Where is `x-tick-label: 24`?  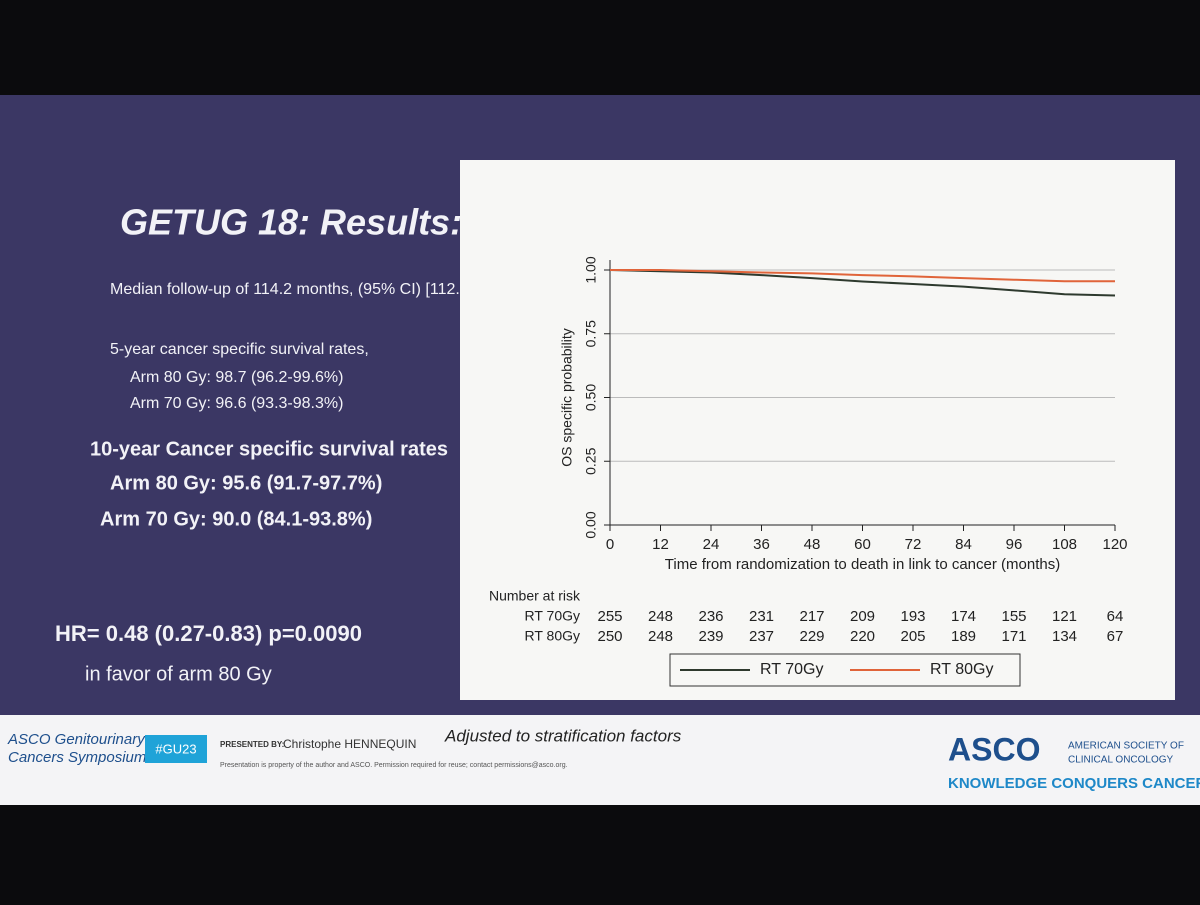 x-tick-label: 24 is located at coordinates (711, 544).